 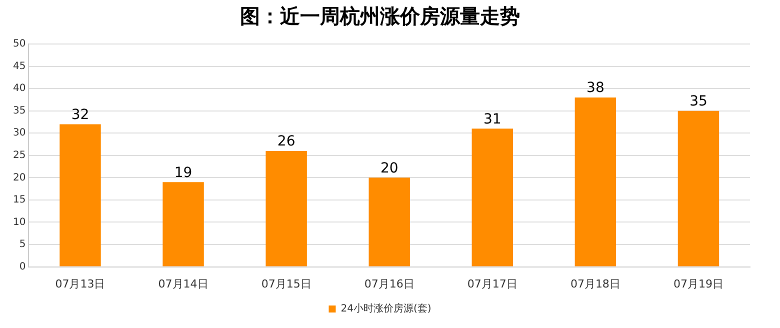 What do you see at coordinates (22, 244) in the screenshot?
I see `y-tick-label: 5` at bounding box center [22, 244].